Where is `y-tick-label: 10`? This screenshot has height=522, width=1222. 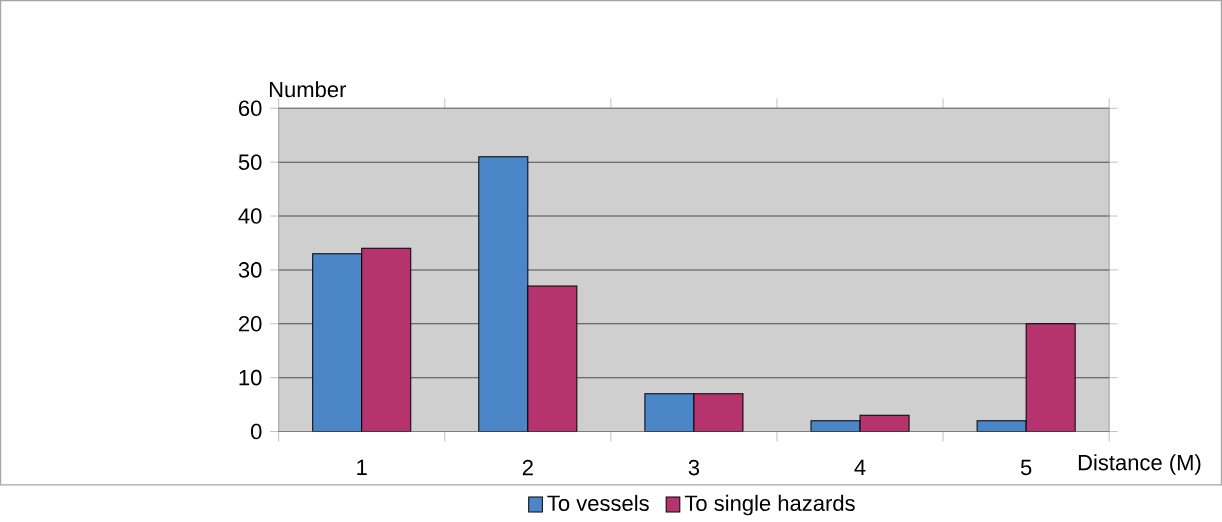 y-tick-label: 10 is located at coordinates (250, 377).